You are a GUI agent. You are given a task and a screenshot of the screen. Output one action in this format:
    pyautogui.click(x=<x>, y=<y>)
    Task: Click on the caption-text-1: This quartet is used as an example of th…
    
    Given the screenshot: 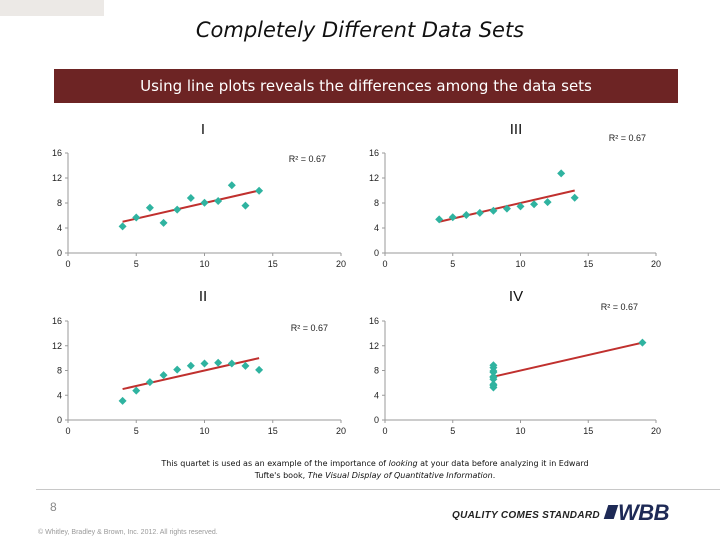 What is the action you would take?
    pyautogui.click(x=275, y=463)
    